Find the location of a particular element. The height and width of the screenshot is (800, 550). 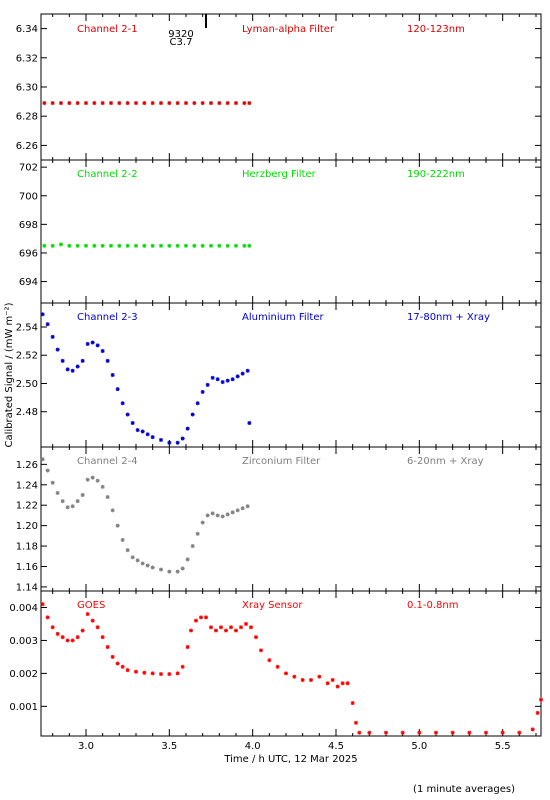

y-tick-label: 1.16 is located at coordinates (27, 567).